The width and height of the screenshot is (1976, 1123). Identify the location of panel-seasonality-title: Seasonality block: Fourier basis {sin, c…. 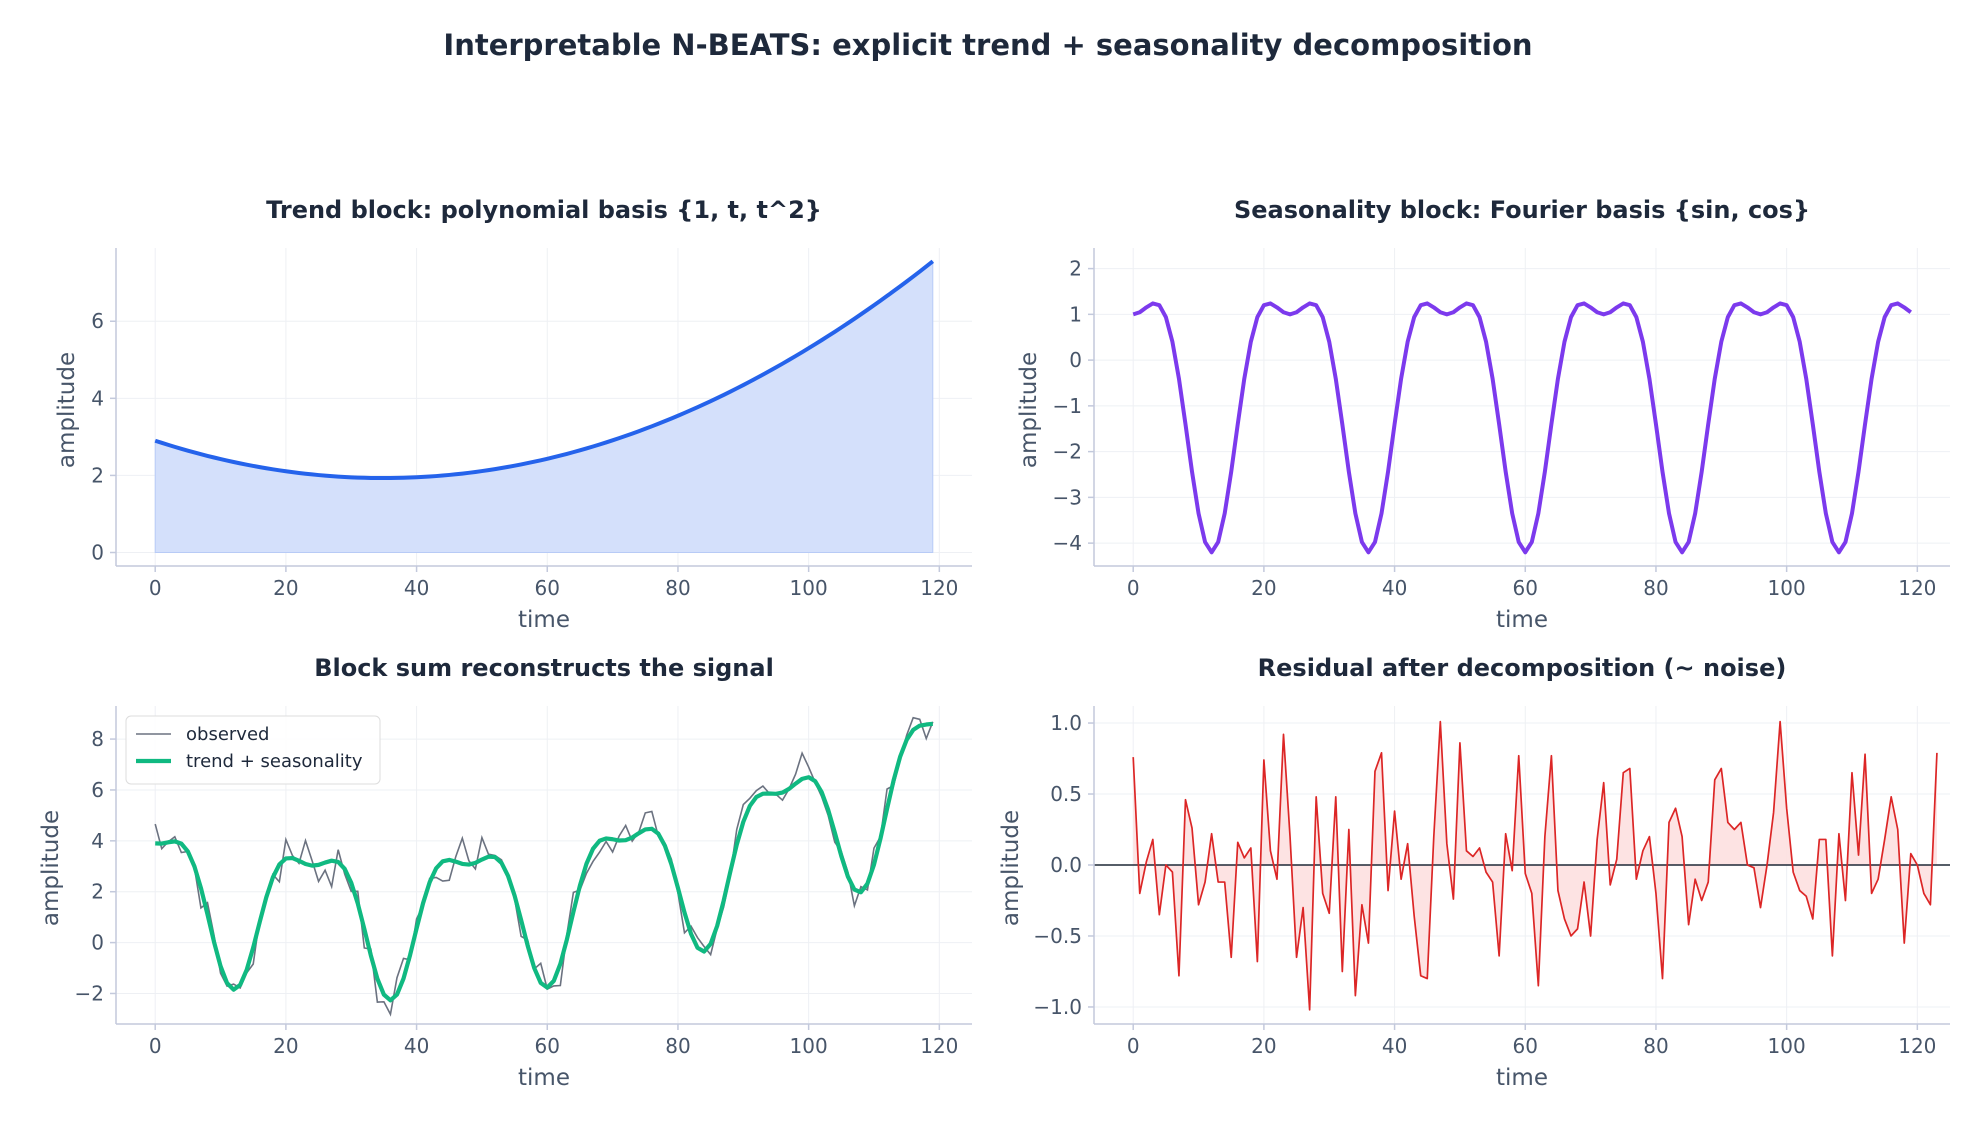
(1522, 210).